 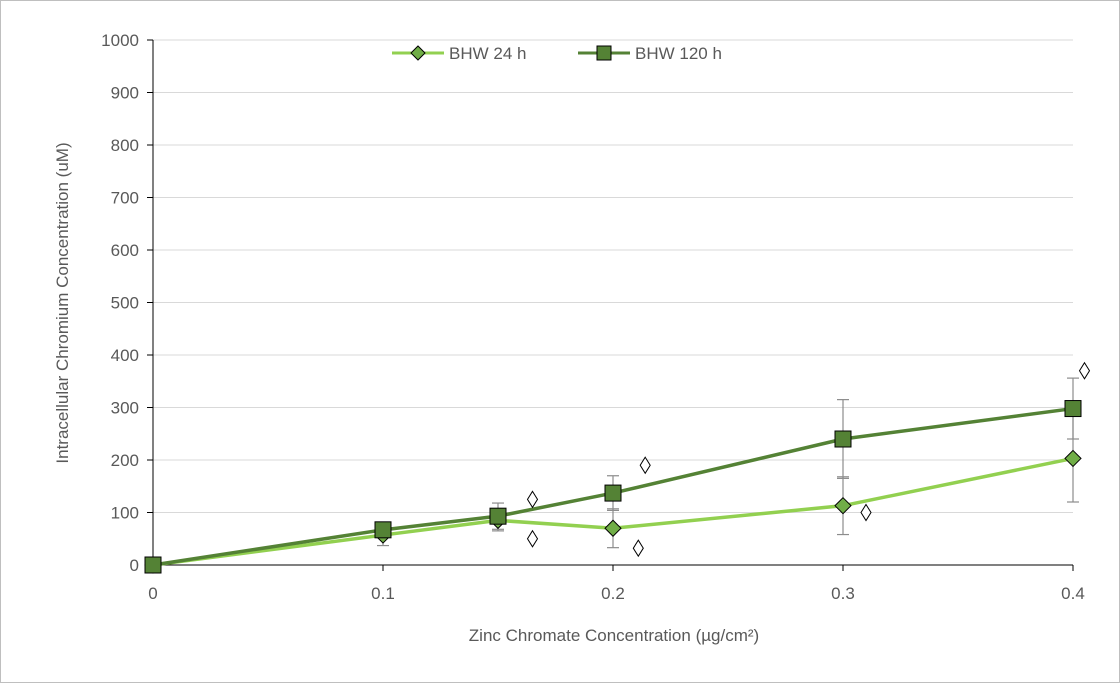 I want to click on legend: BHW 24 h BHW 120 h, so click(x=557, y=53).